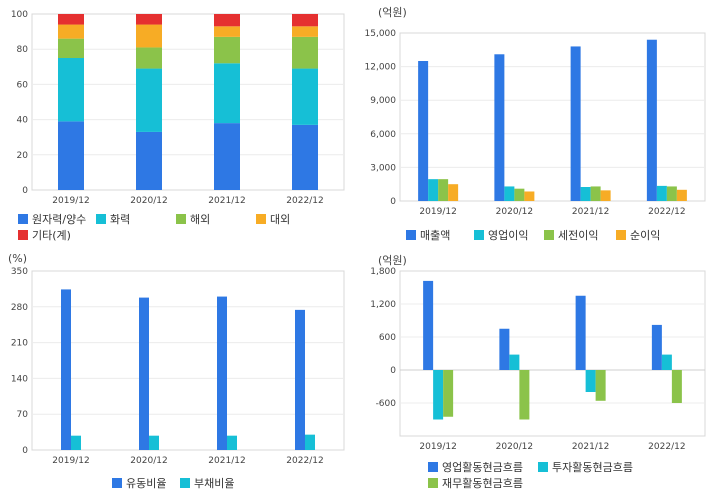  Describe the element at coordinates (71, 31) in the screenshot. I see `bar-대외-2019/12` at that location.